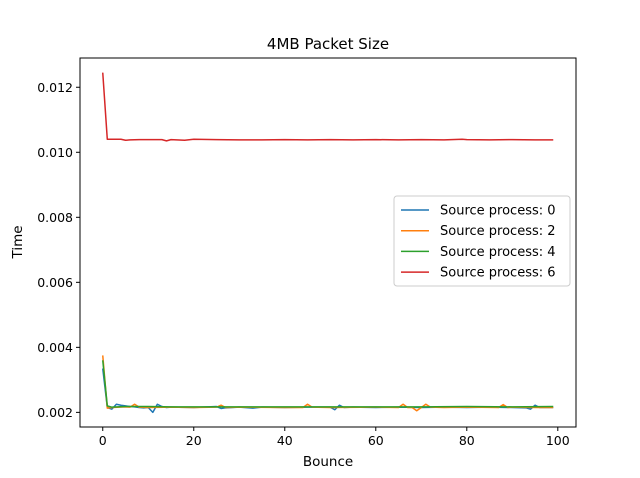 The height and width of the screenshot is (478, 640). What do you see at coordinates (498, 273) in the screenshot?
I see `legend-label-3: Source process: 6` at bounding box center [498, 273].